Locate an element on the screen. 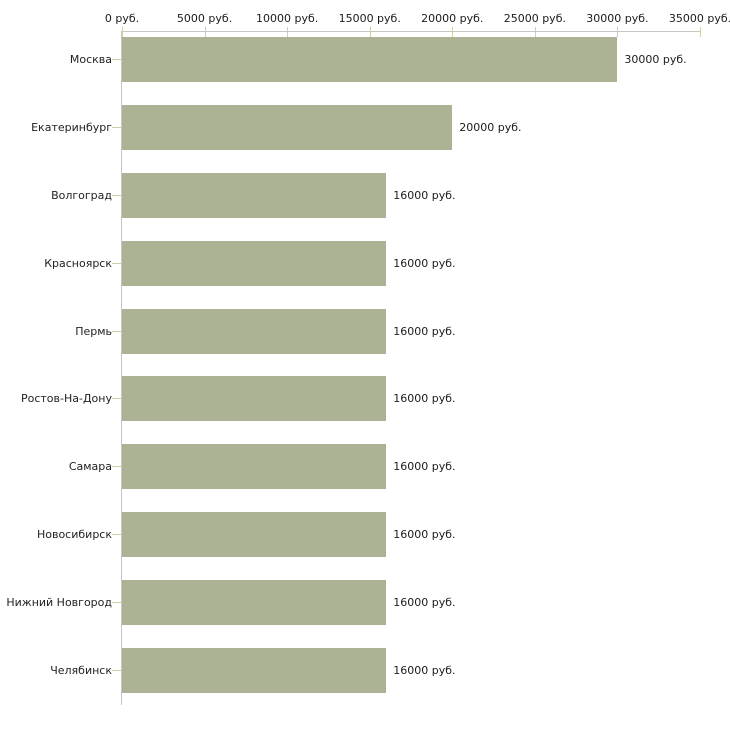  bar-row: Новосибирск 16000 руб. is located at coordinates (365, 535).